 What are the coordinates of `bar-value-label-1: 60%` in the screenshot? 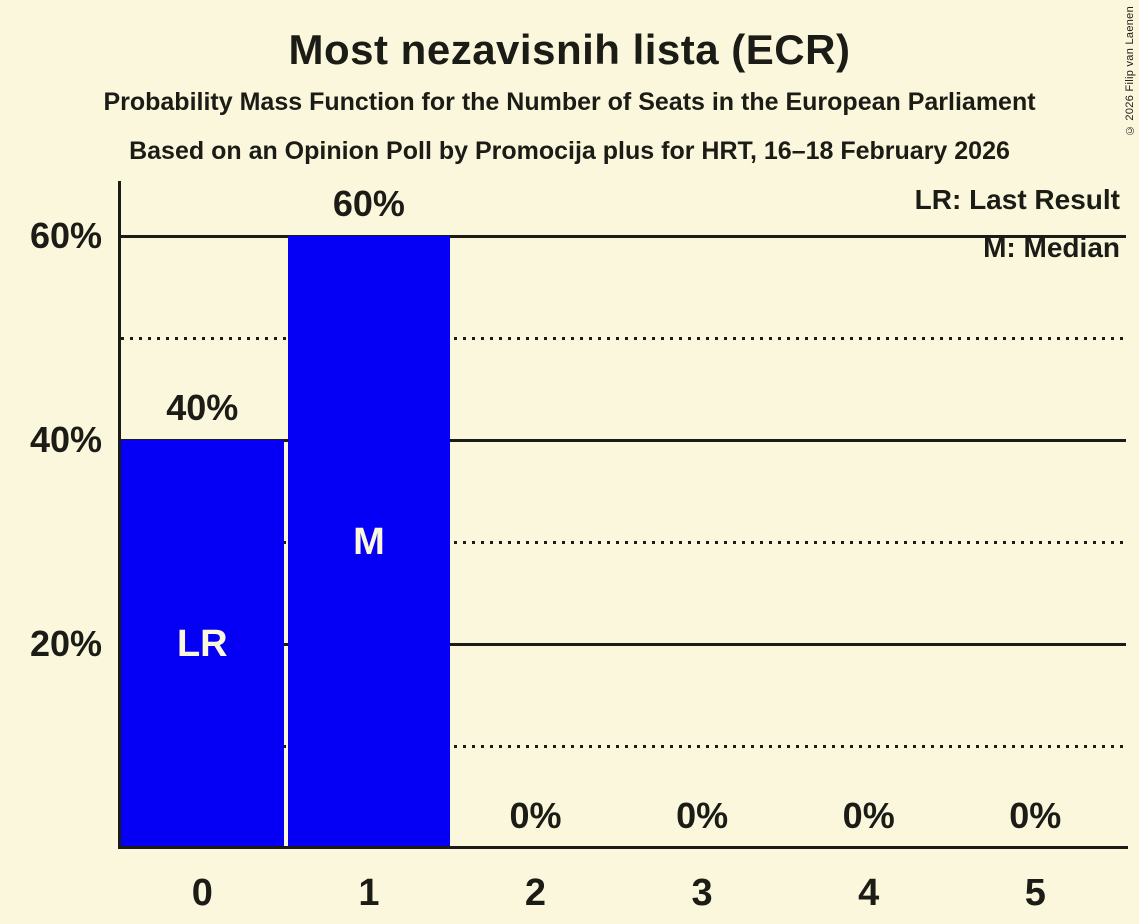 It's located at (368, 203).